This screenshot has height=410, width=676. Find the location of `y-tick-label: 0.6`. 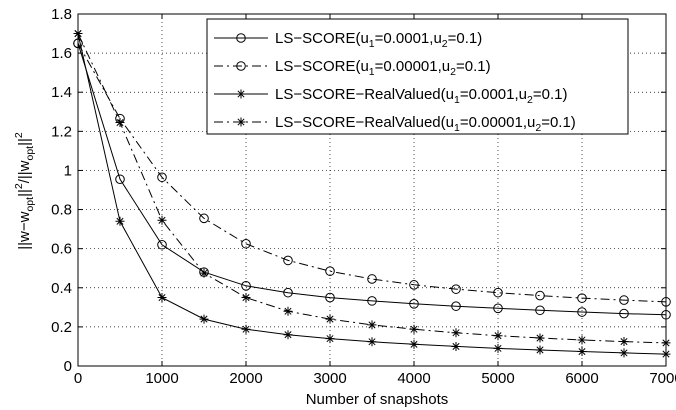

y-tick-label: 0.6 is located at coordinates (61, 249).